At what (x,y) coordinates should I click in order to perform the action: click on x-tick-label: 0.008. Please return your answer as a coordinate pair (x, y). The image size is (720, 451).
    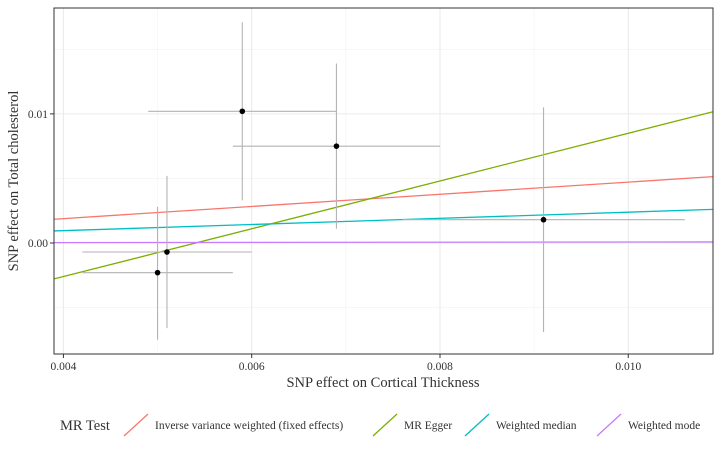
    Looking at the image, I should click on (440, 367).